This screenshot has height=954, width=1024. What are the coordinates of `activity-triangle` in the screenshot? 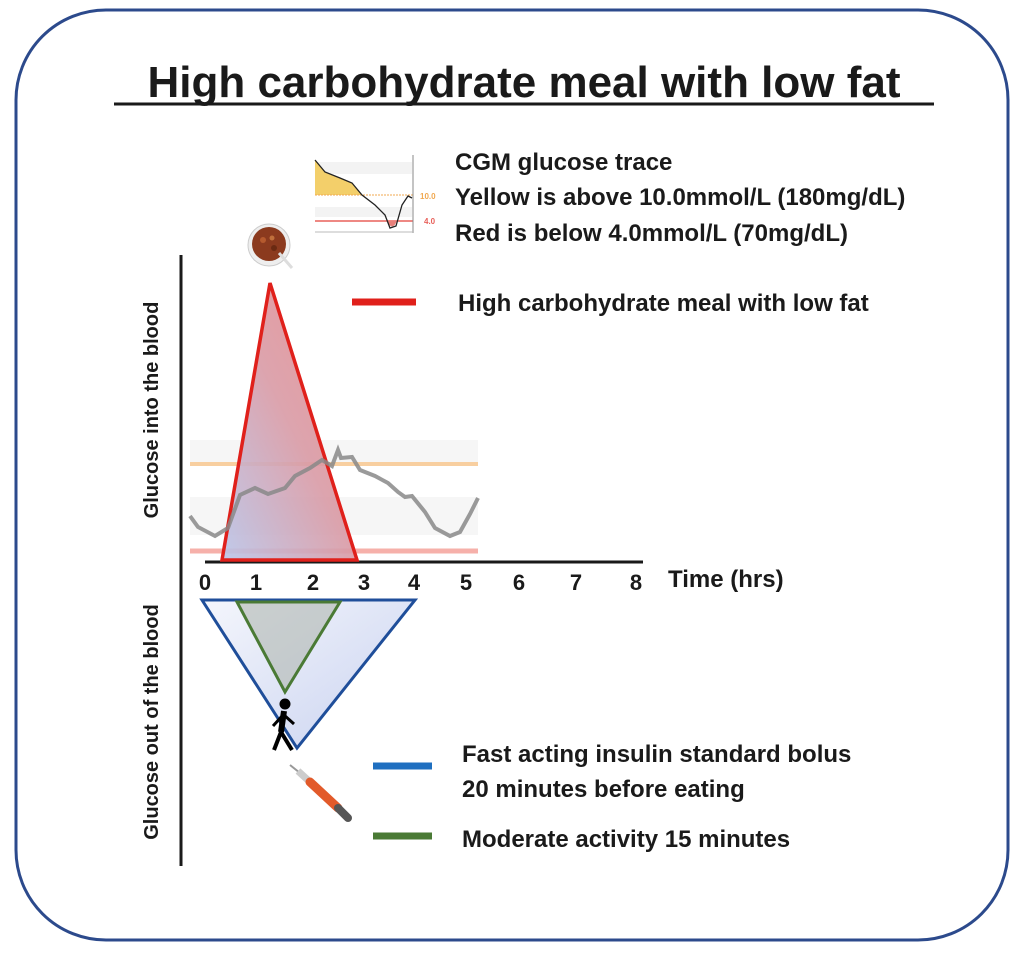 It's located at (288, 648).